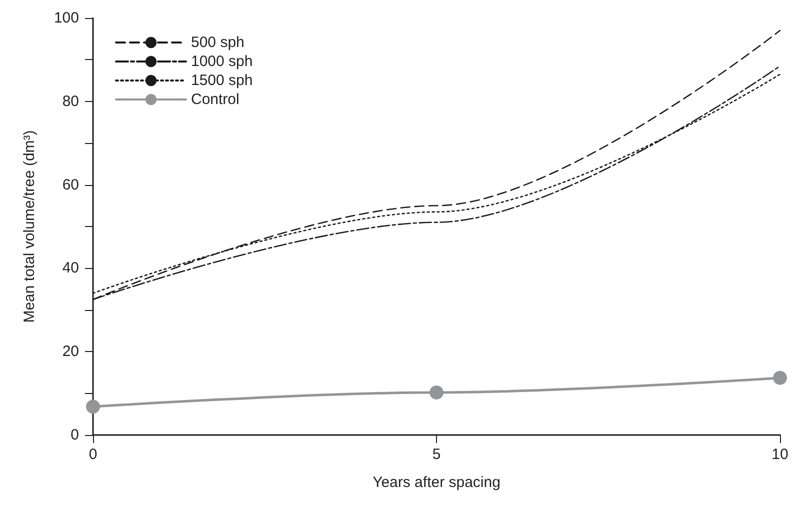  Describe the element at coordinates (66, 18) in the screenshot. I see `y-tick-label: 100` at that location.